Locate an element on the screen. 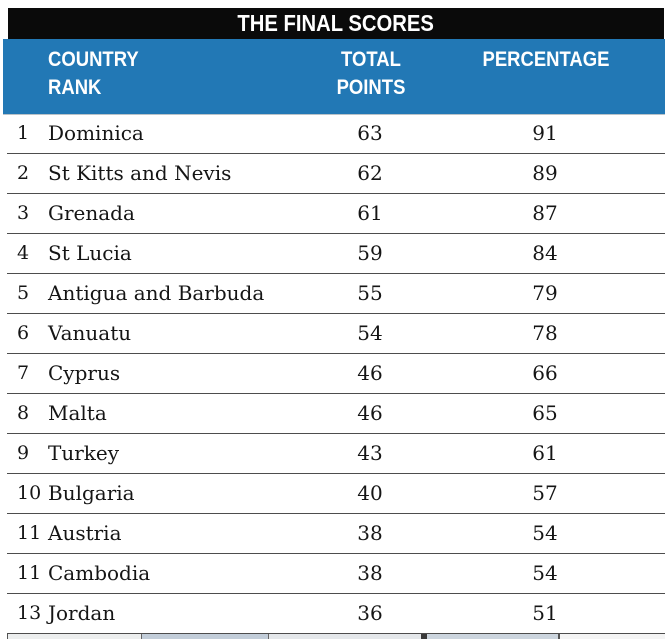 Image resolution: width=672 pixels, height=639 pixels. country-cell: Jordan is located at coordinates (82, 613).